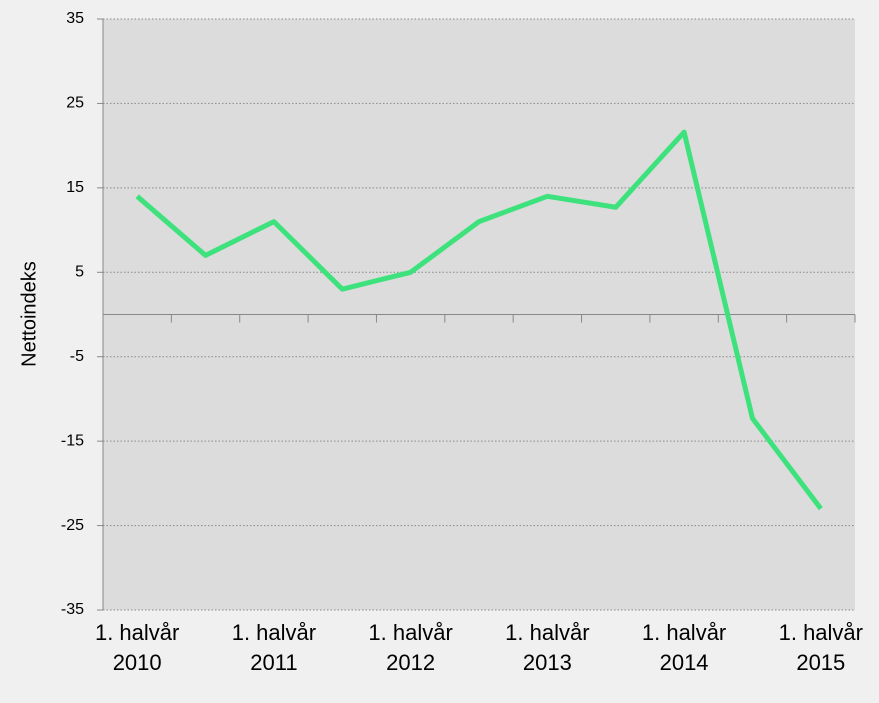  I want to click on y-tick-label: 25, so click(75, 103).